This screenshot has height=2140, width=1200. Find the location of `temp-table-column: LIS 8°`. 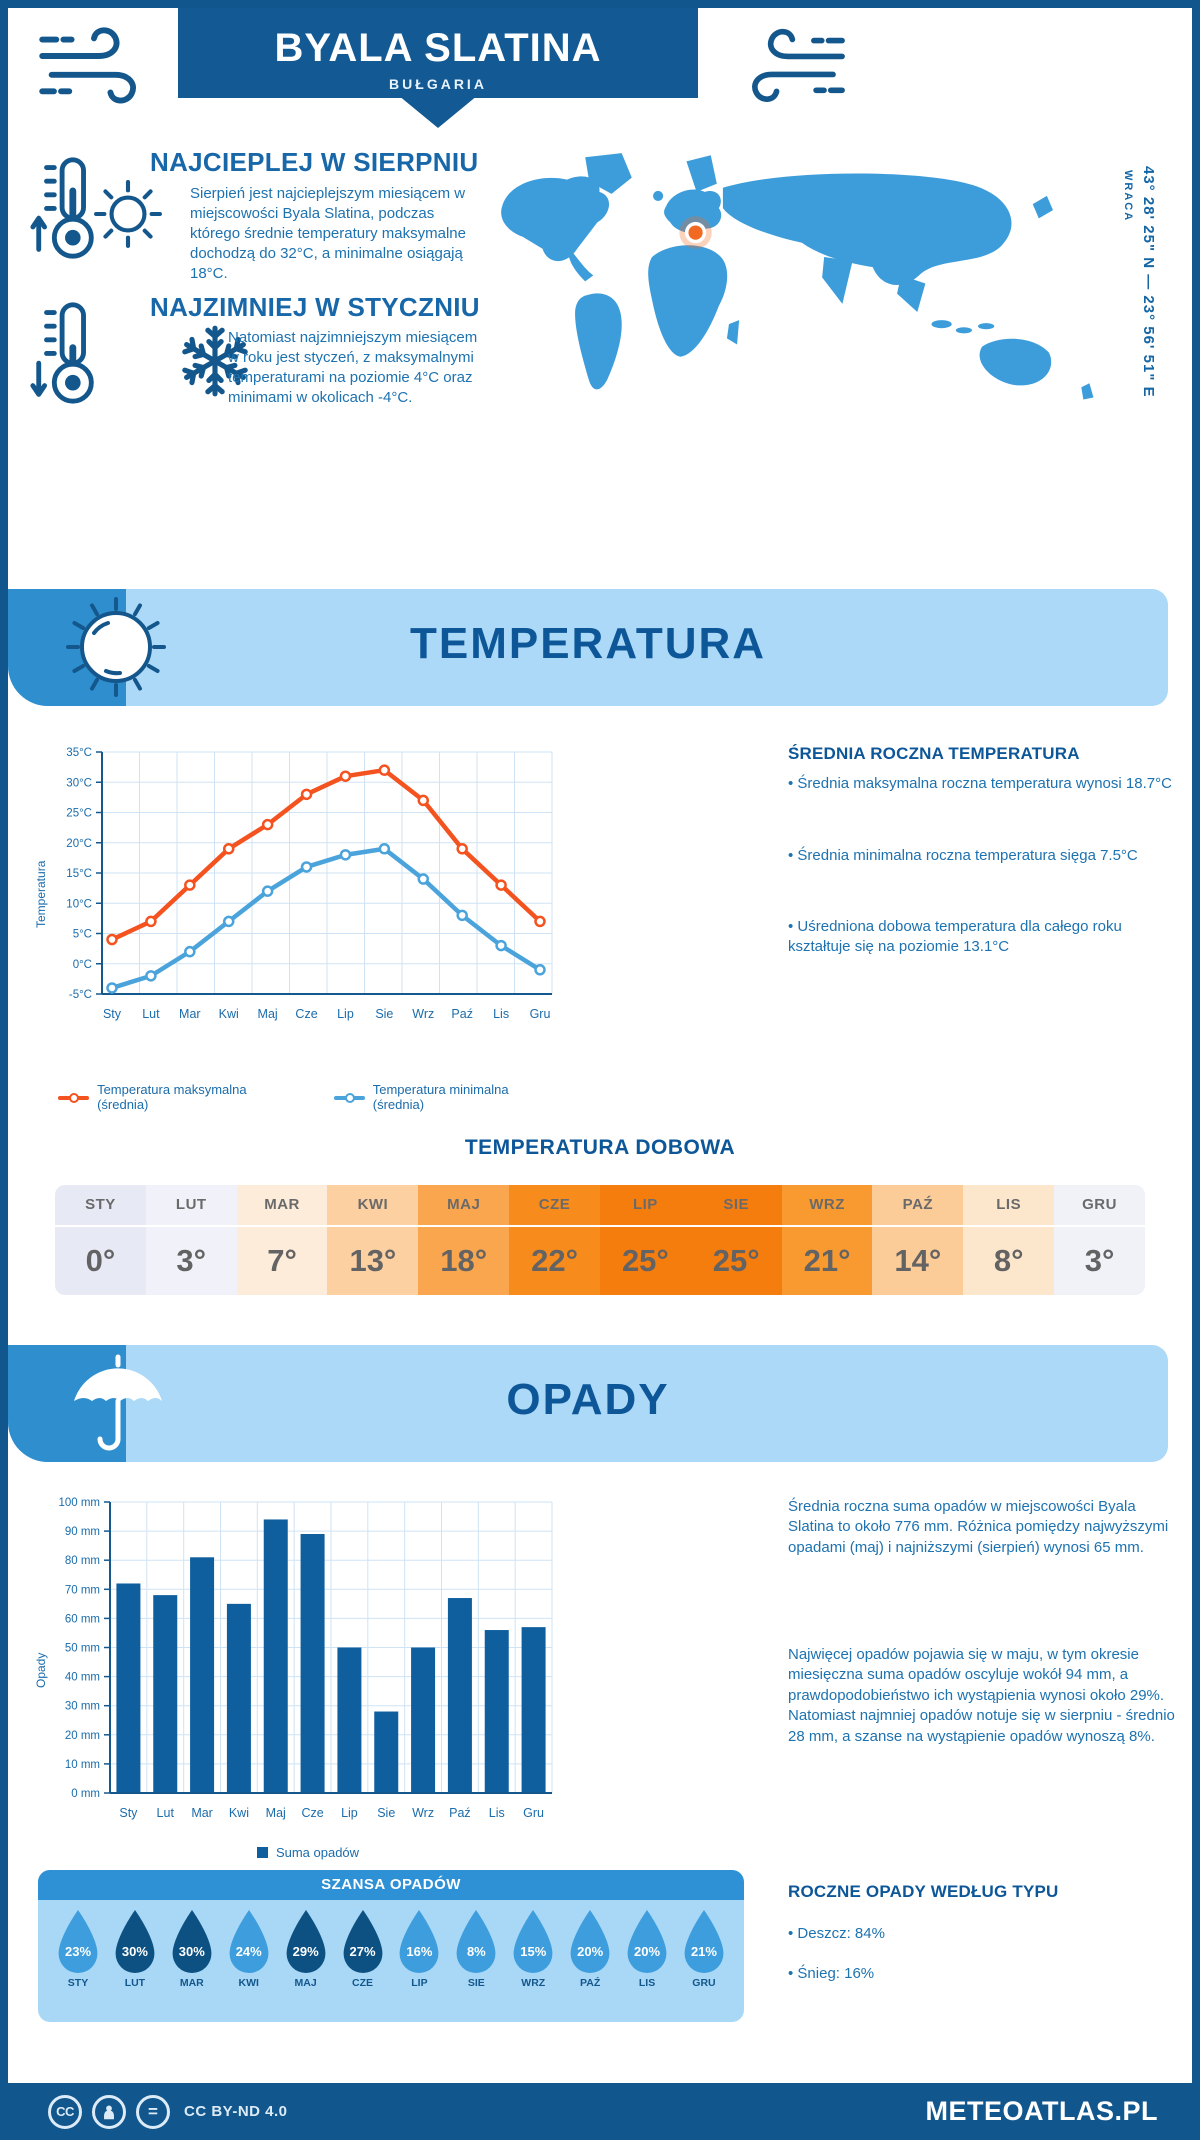

temp-table-column: LIS 8° is located at coordinates (1009, 1240).